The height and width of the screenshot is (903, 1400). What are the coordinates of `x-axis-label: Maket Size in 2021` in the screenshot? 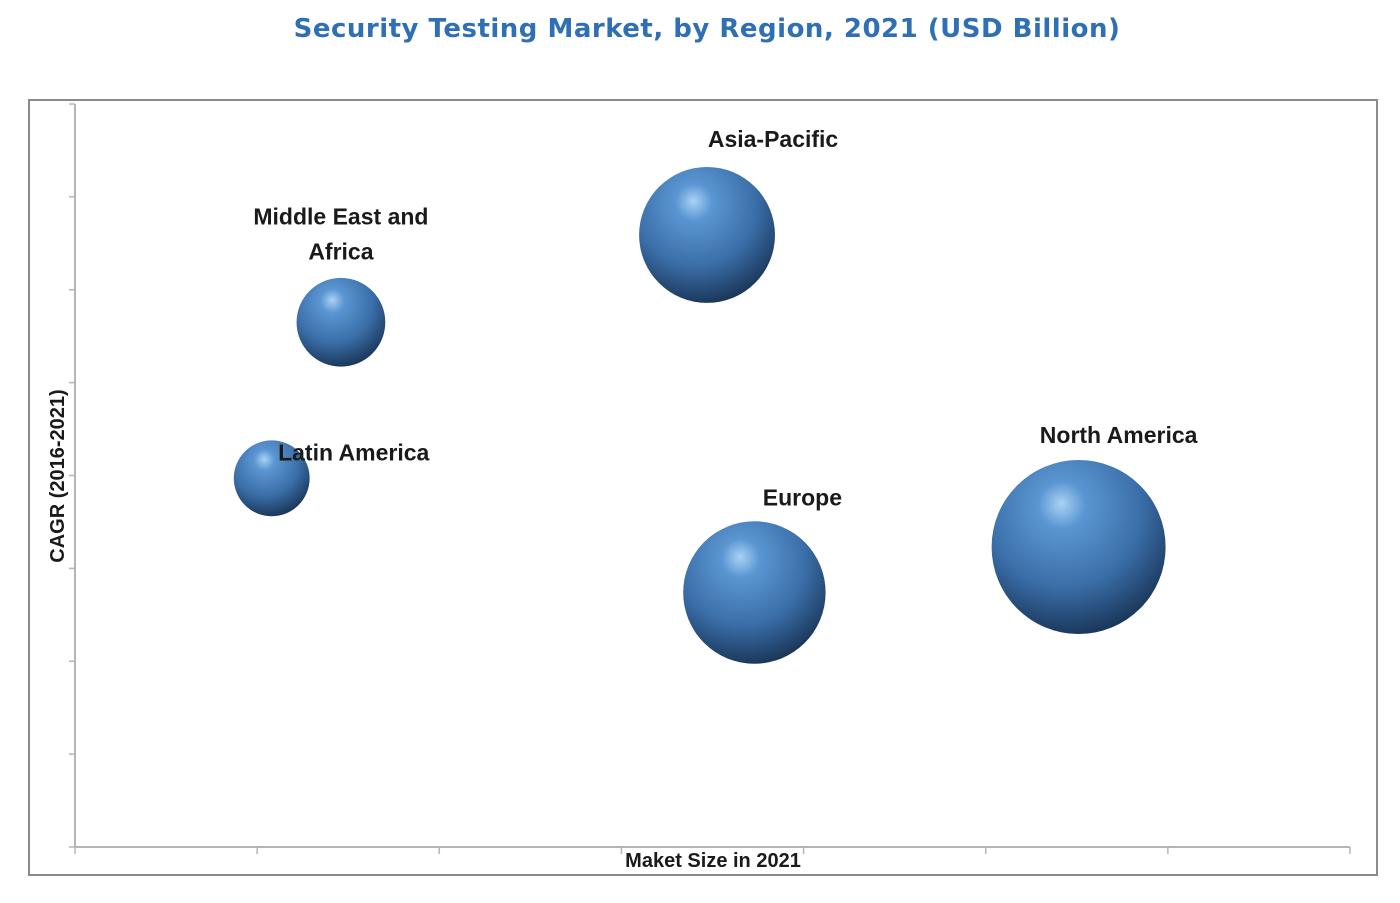 It's located at (713, 861).